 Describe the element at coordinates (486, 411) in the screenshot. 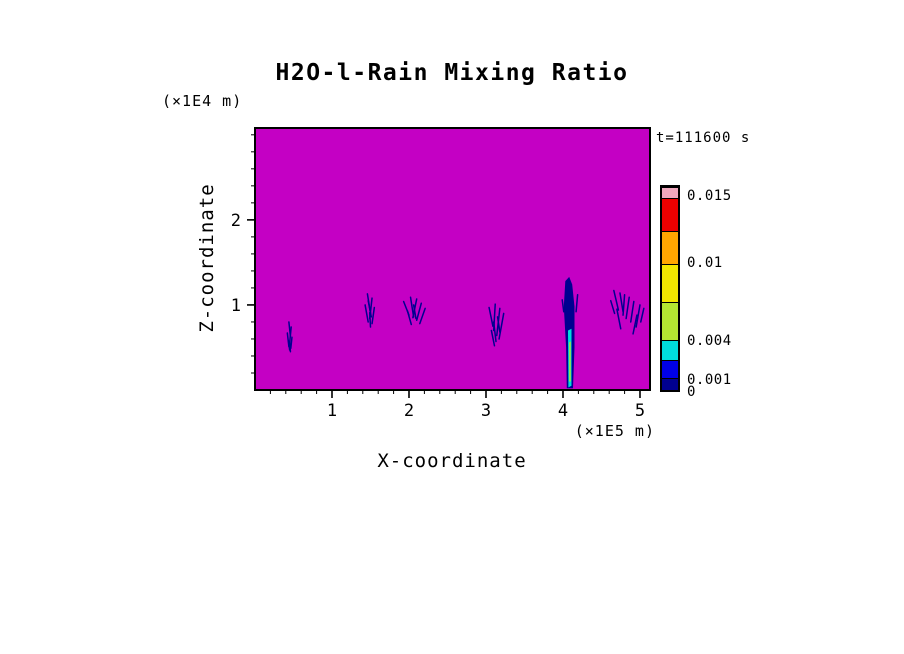

I see `x-tick-label: 3` at that location.